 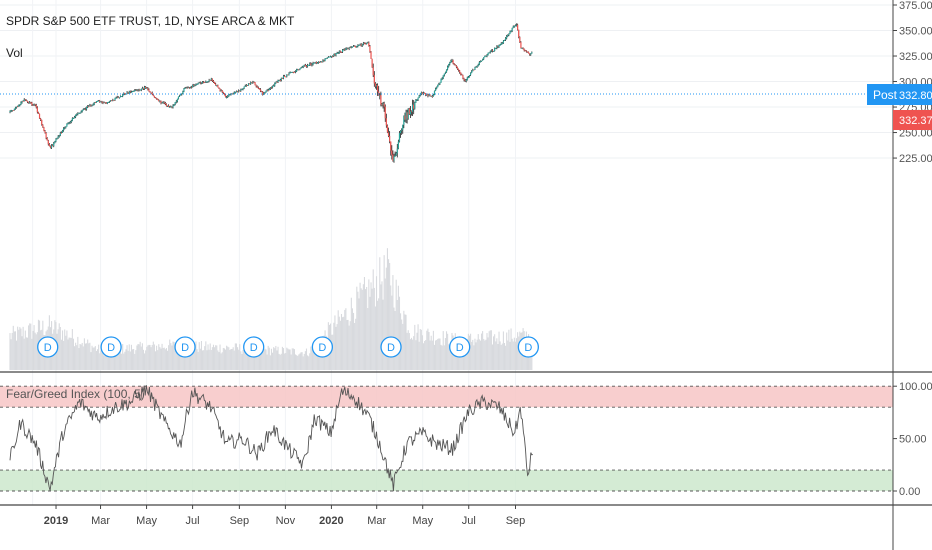 What do you see at coordinates (271, 438) in the screenshot?
I see `fear-greed-line` at bounding box center [271, 438].